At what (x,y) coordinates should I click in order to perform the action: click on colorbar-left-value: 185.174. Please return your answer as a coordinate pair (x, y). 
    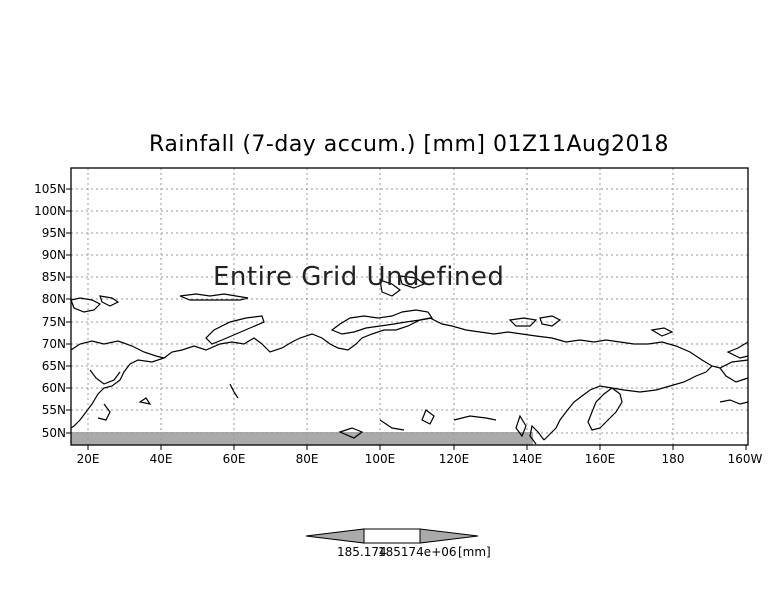
    Looking at the image, I should click on (362, 552).